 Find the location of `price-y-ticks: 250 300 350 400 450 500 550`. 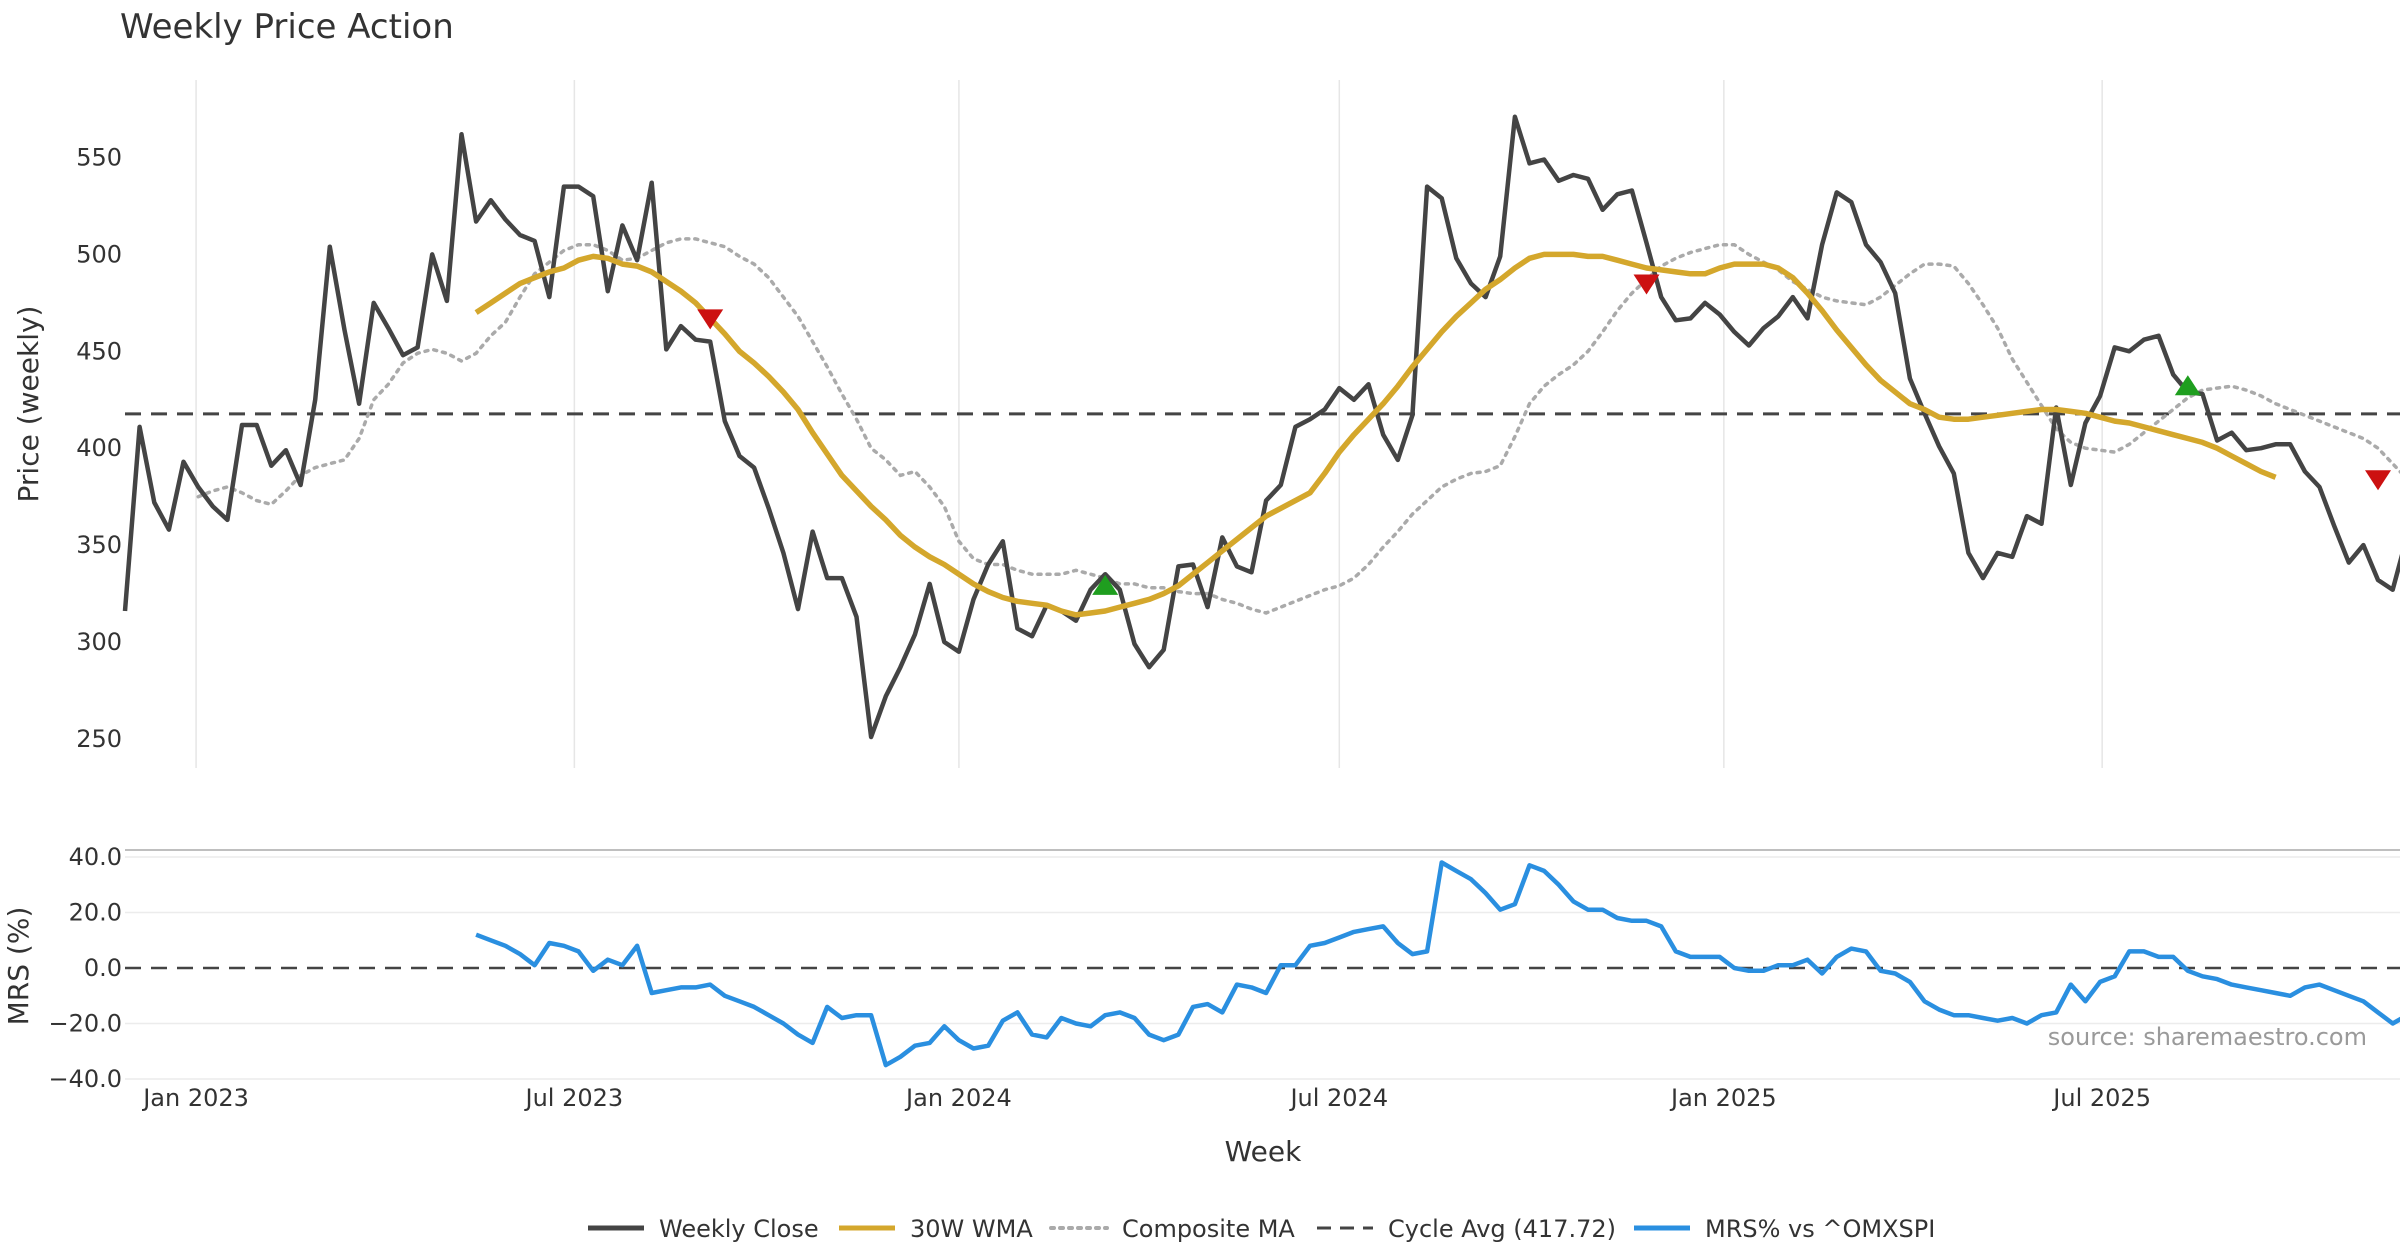

price-y-ticks: 250 300 350 400 450 500 550 is located at coordinates (99, 448).